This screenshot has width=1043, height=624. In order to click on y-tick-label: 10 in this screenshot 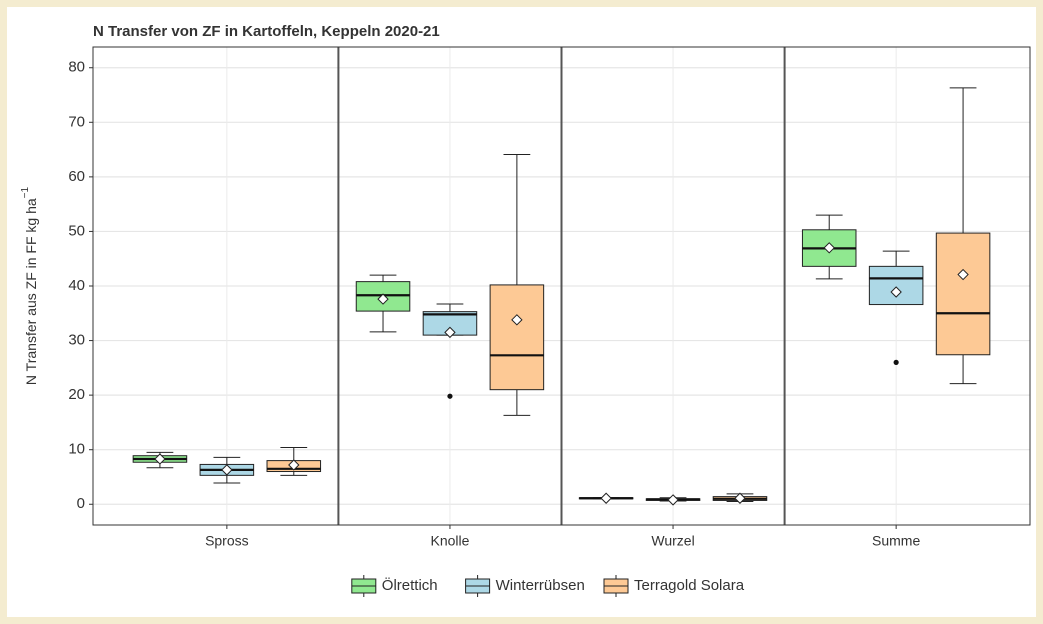, I will do `click(76, 449)`.